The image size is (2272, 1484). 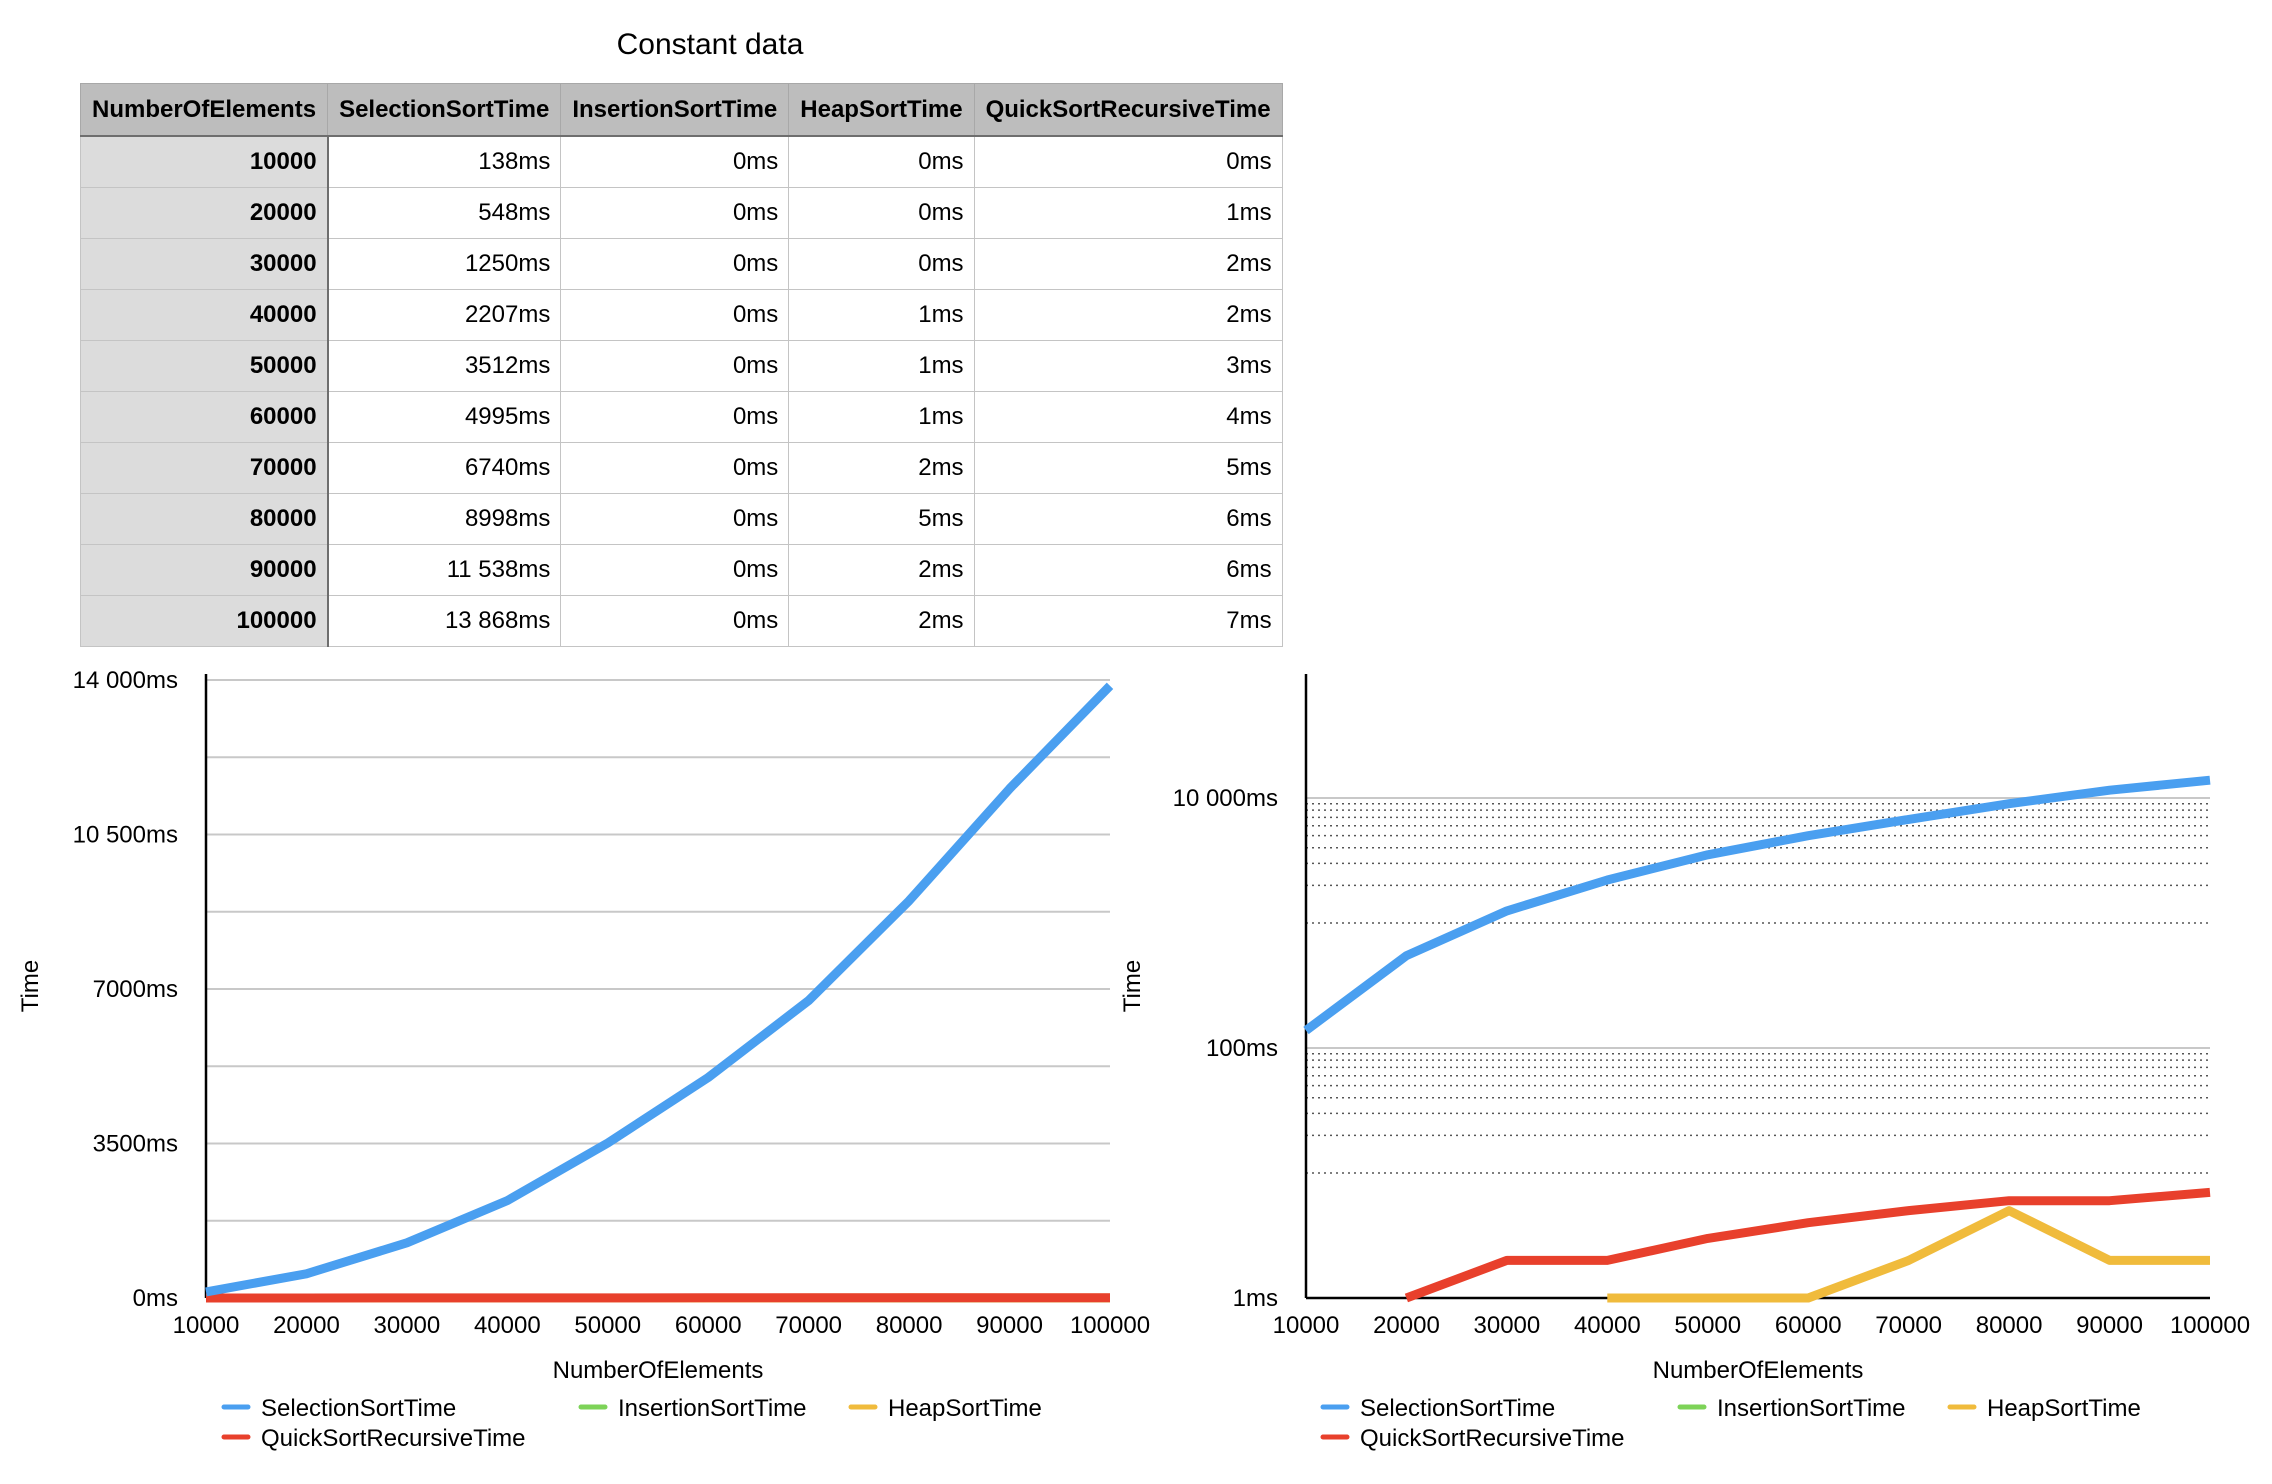 I want to click on table-row: 40000 2207ms 0ms 1ms 2ms, so click(x=681, y=315).